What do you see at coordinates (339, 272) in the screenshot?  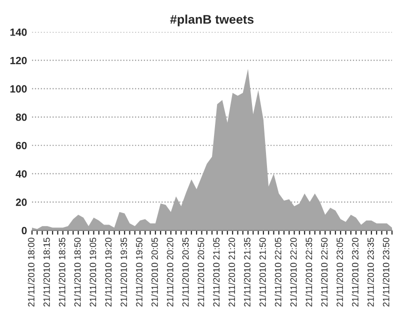 I see `x-tick-label: 21/11/2010 23:05` at bounding box center [339, 272].